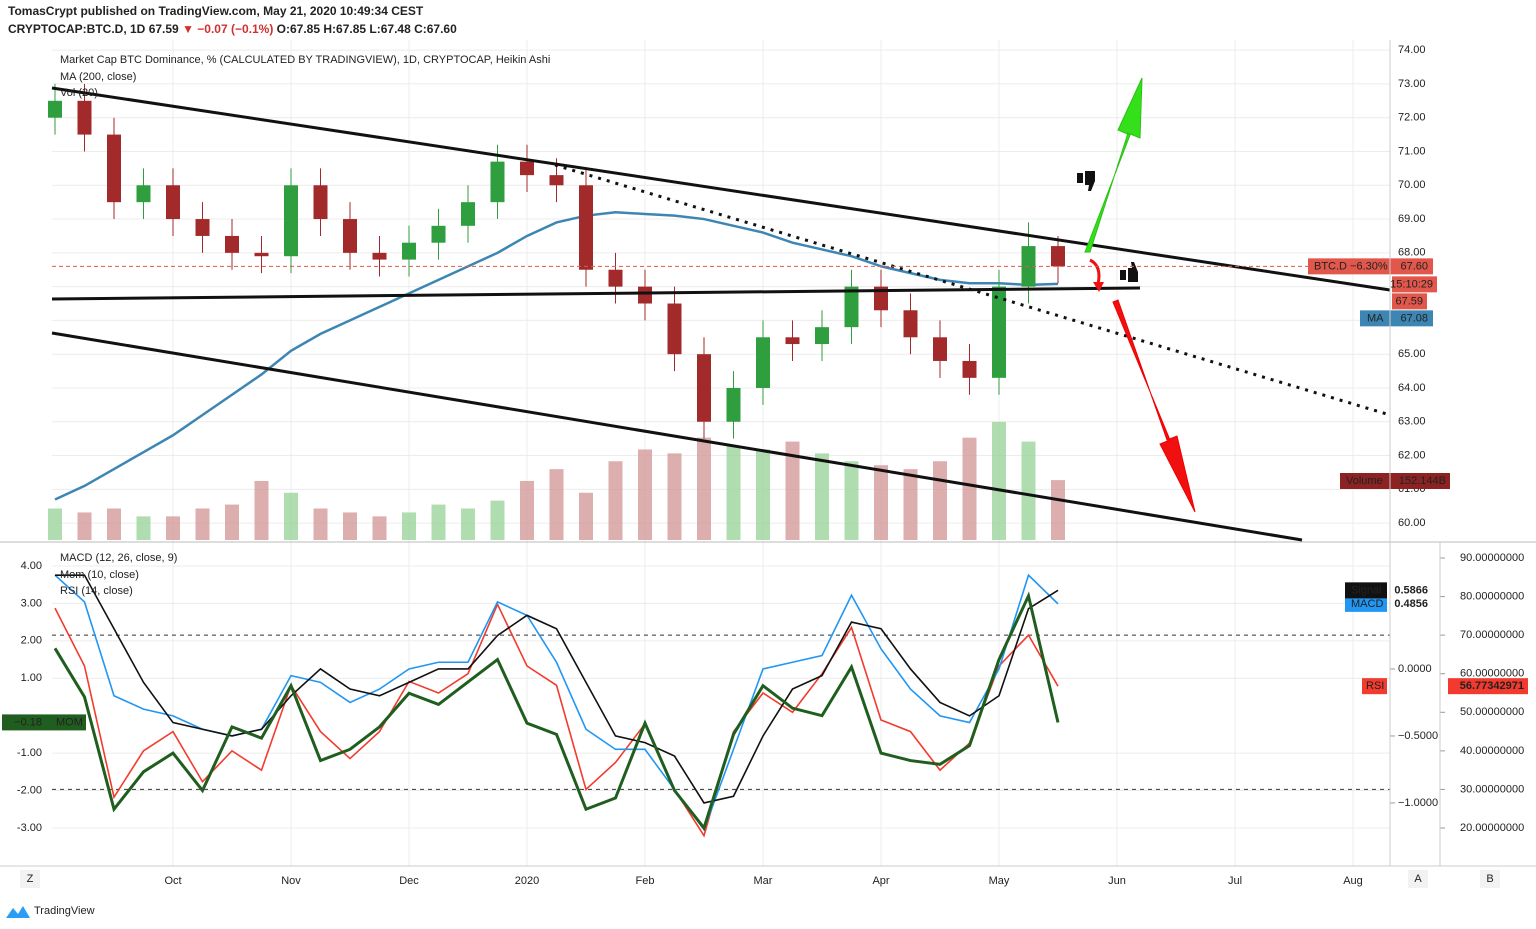  I want to click on axis-button: Z, so click(30, 879).